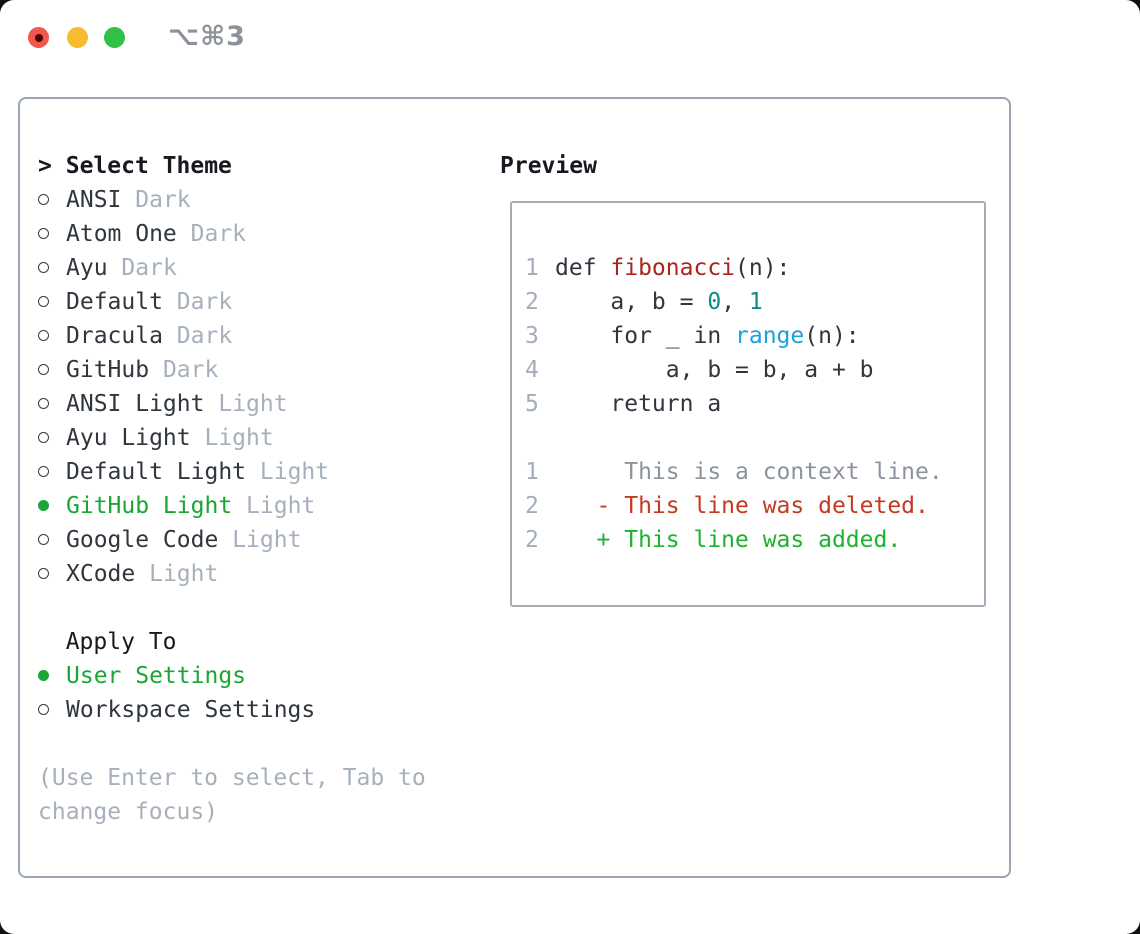 This screenshot has width=1140, height=934. What do you see at coordinates (149, 506) in the screenshot?
I see `theme-name: GitHub Light` at bounding box center [149, 506].